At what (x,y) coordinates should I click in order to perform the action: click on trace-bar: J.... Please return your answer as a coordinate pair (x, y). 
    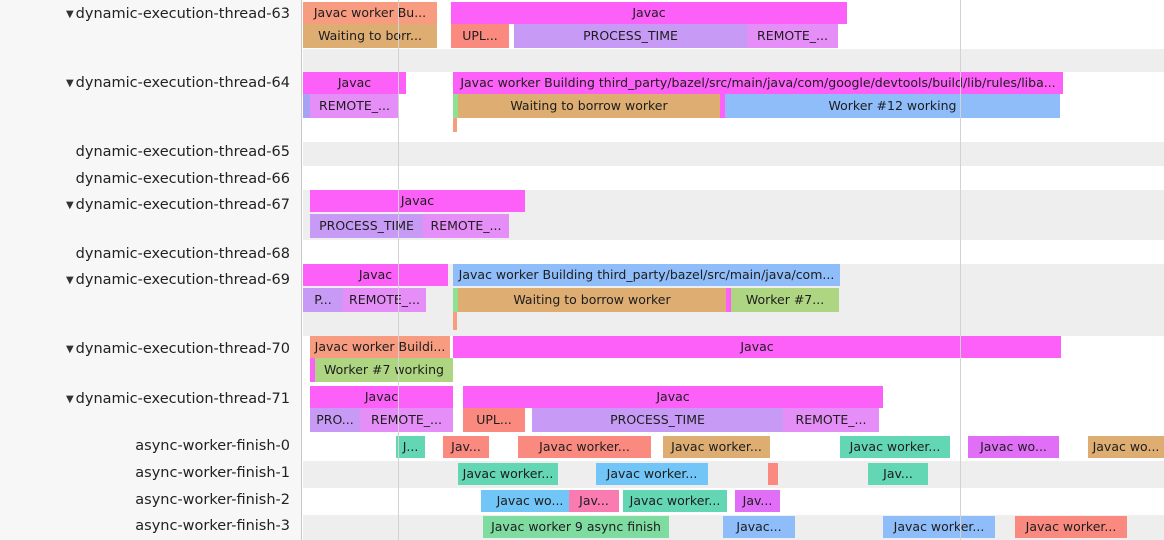
    Looking at the image, I should click on (410, 447).